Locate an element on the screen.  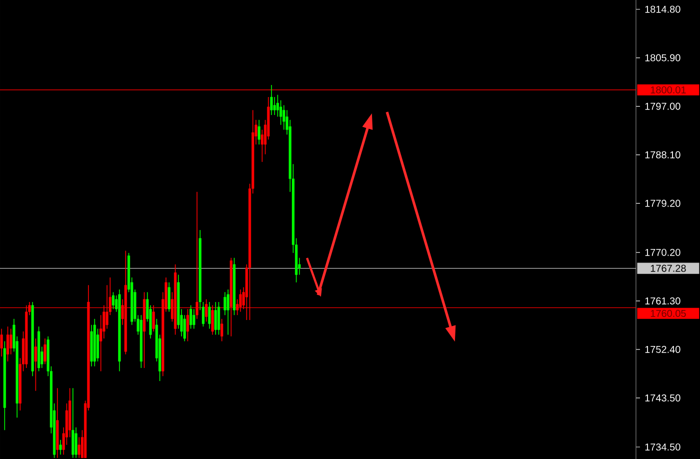
y-tick-label: 1797.00 is located at coordinates (662, 106).